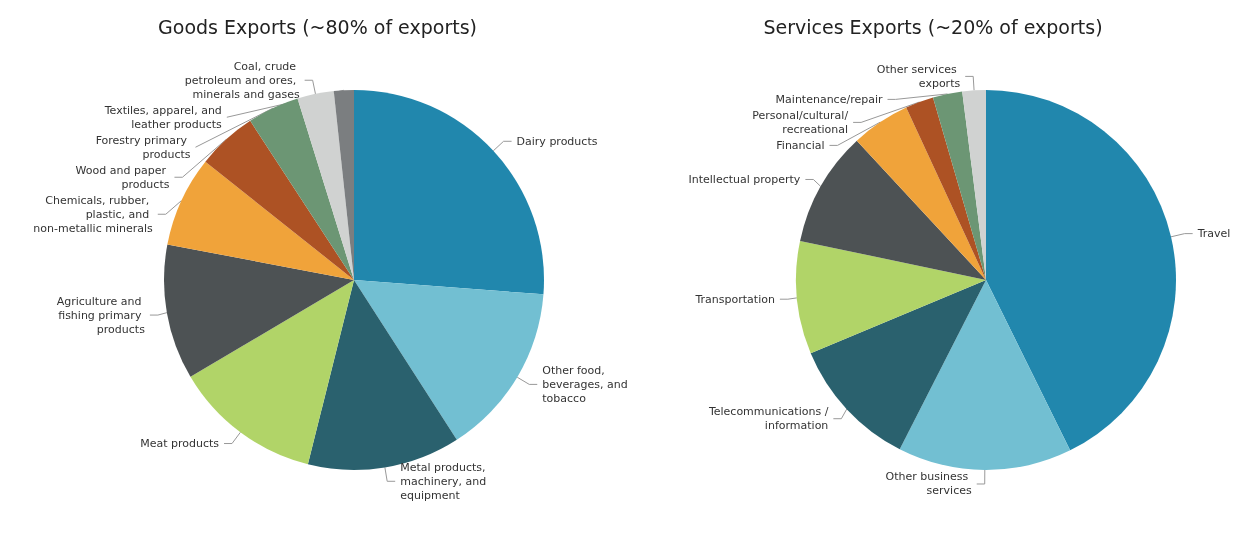 This screenshot has height=549, width=1243. What do you see at coordinates (557, 141) in the screenshot?
I see `slice-label: Dairy products` at bounding box center [557, 141].